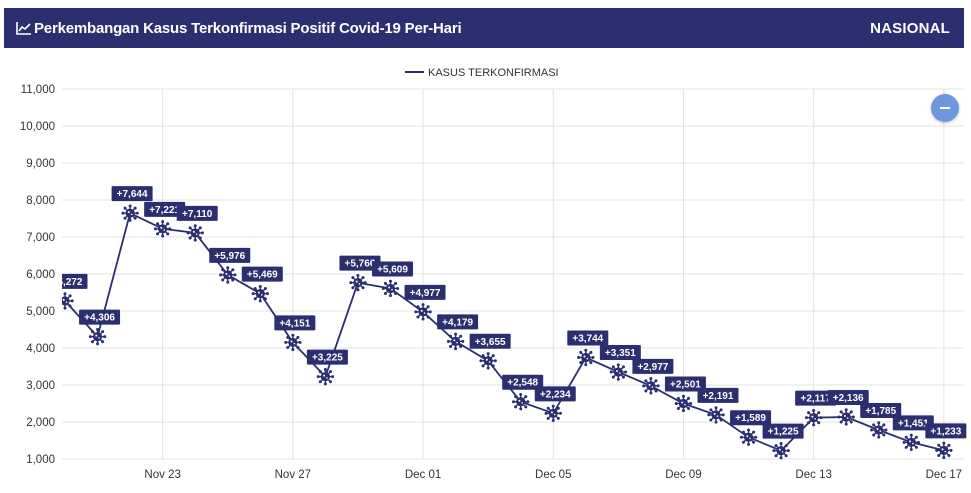 The image size is (971, 493). I want to click on data-label: +1,233, so click(946, 431).